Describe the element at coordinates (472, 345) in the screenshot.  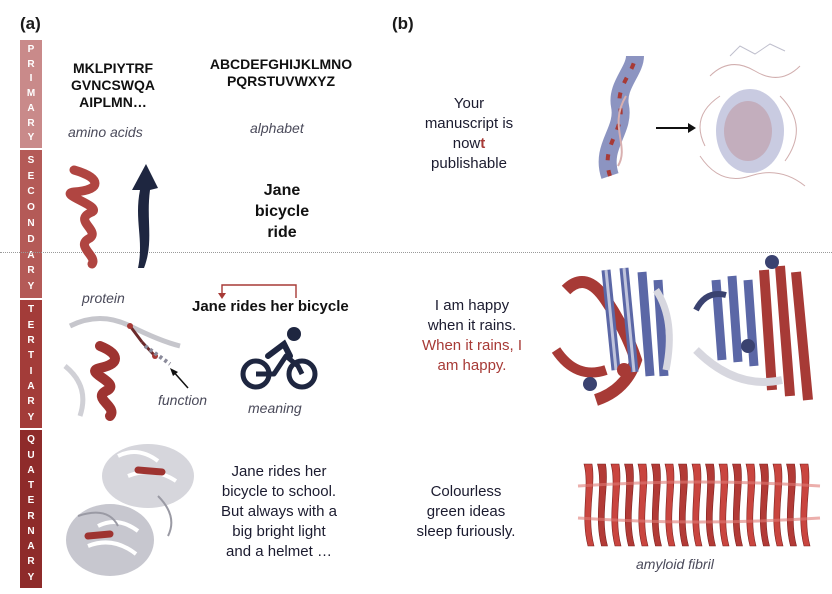
I see `happy-red-line: When it rains, I` at that location.